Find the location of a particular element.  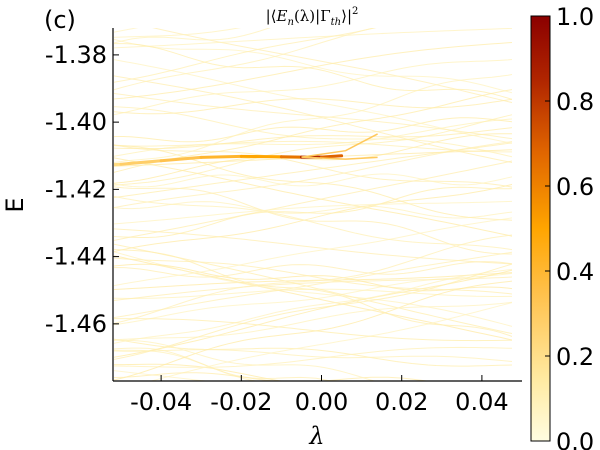

x-tick-label: -0.02 is located at coordinates (241, 402).